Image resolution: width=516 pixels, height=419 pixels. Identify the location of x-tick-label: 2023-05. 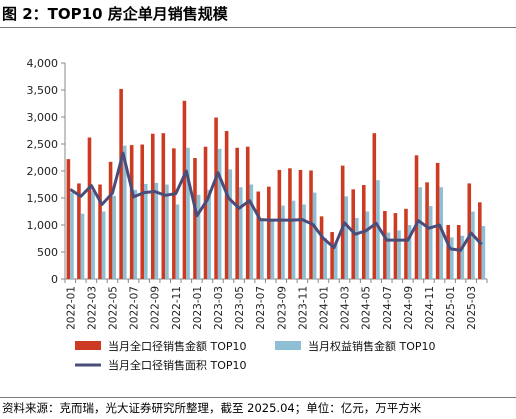
(240, 308).